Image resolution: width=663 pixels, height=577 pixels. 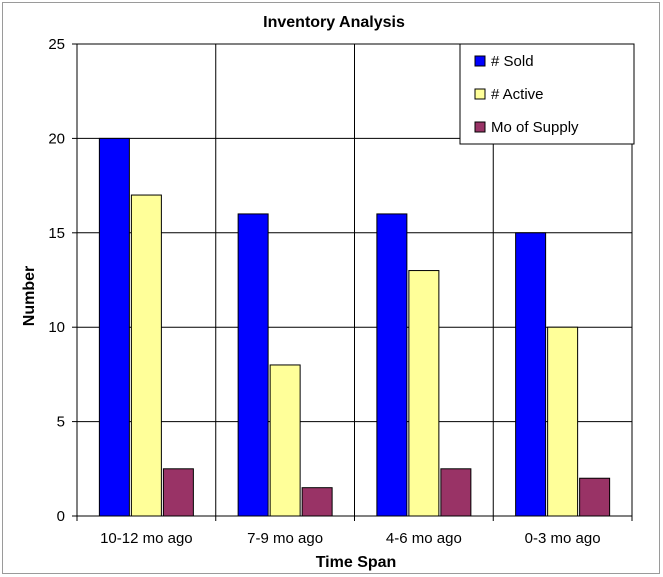 What do you see at coordinates (61, 516) in the screenshot?
I see `y-tick-label: 0` at bounding box center [61, 516].